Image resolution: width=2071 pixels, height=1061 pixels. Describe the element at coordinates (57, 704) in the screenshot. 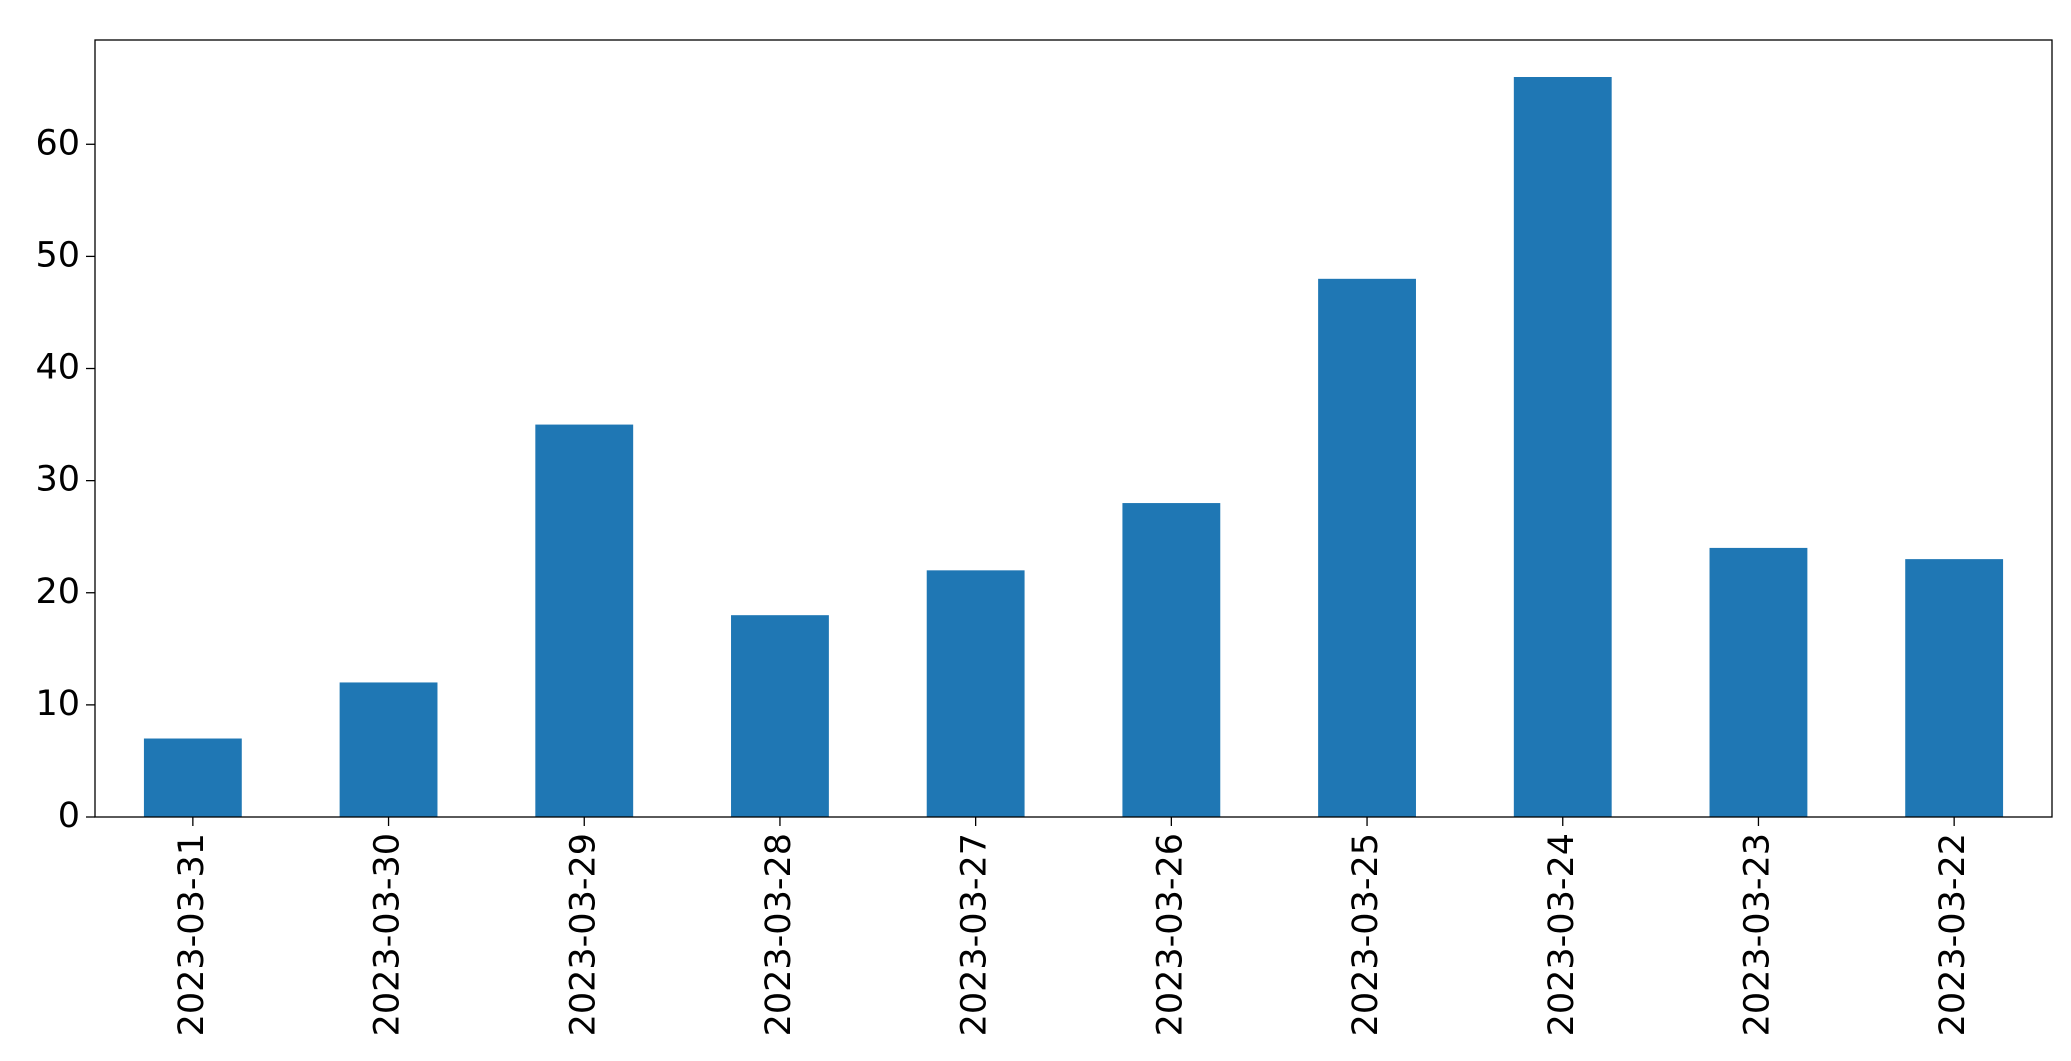

I see `y-tick-label: 10` at that location.